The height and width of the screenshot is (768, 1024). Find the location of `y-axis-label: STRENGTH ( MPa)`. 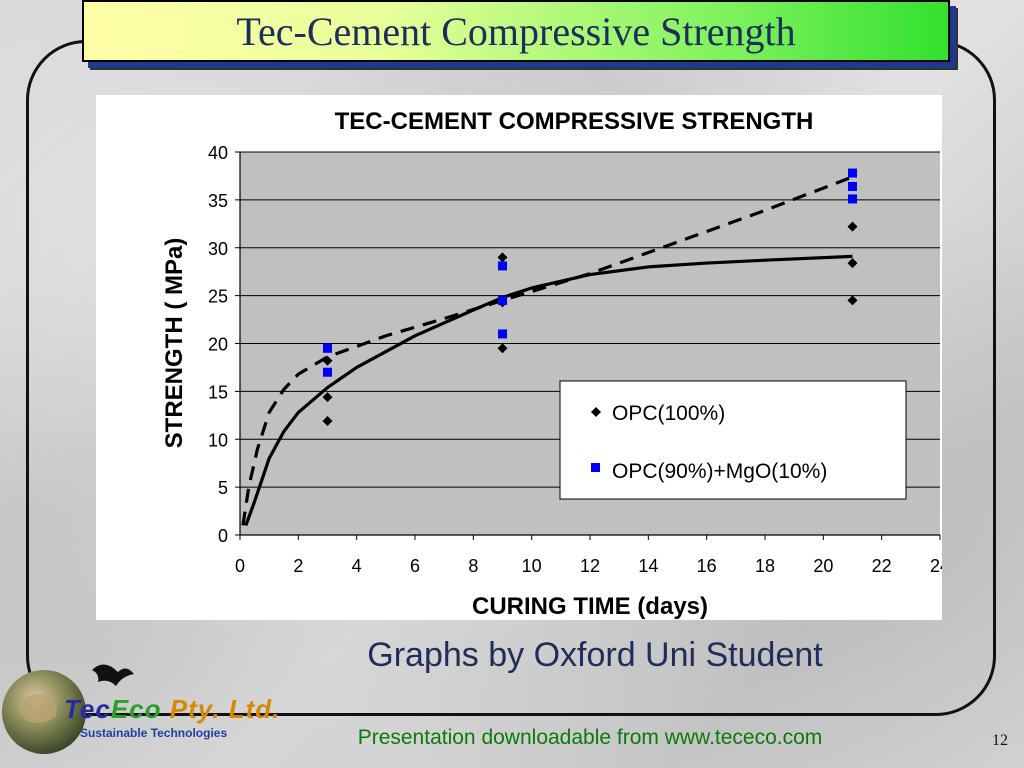

y-axis-label: STRENGTH ( MPa) is located at coordinates (174, 343).